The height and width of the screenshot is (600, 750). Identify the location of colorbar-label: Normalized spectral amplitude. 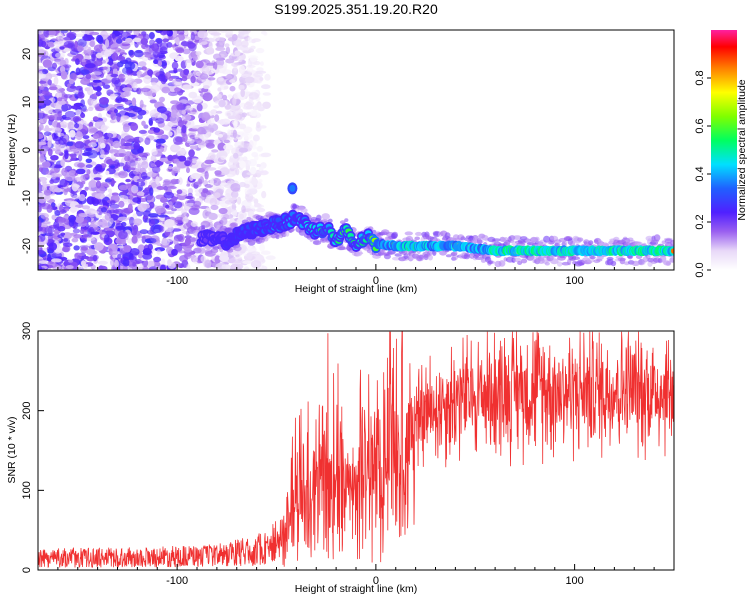
(742, 149).